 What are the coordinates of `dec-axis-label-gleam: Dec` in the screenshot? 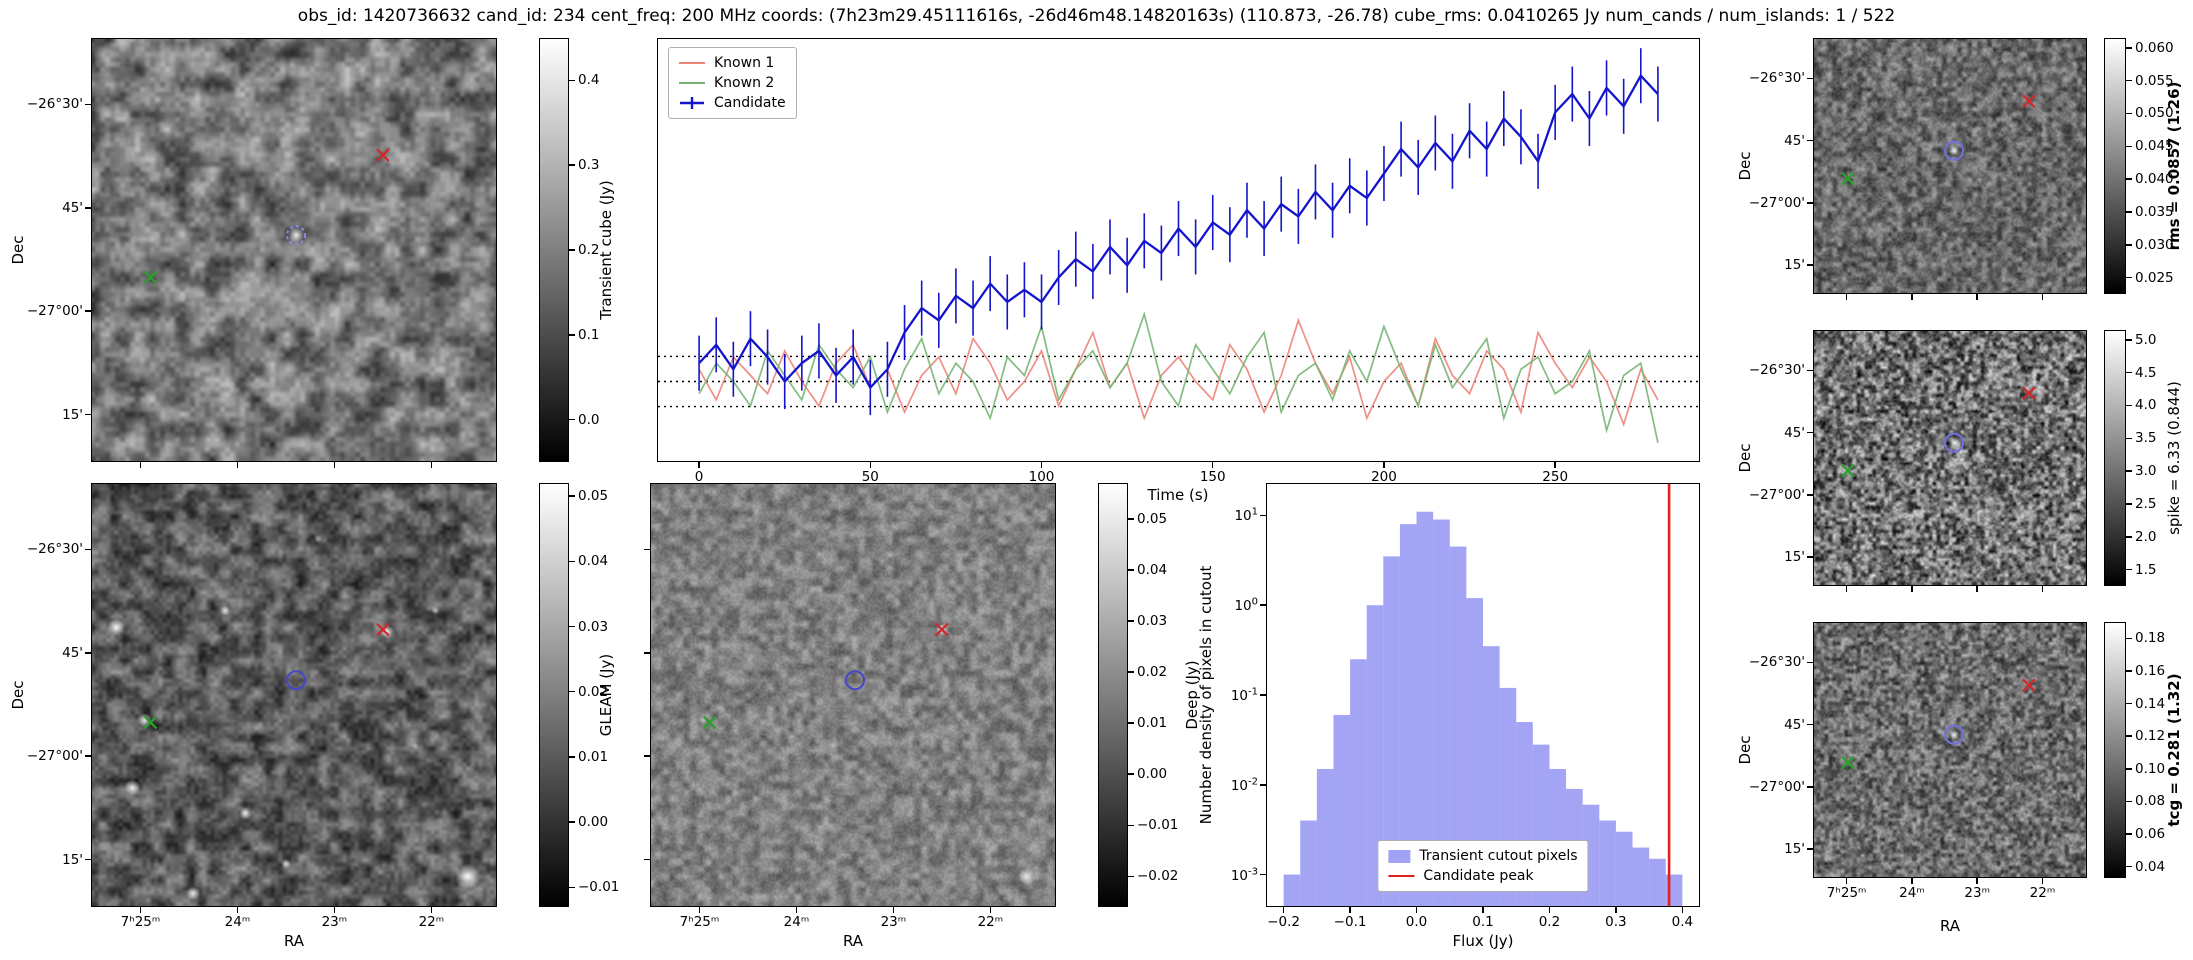 It's located at (18, 695).